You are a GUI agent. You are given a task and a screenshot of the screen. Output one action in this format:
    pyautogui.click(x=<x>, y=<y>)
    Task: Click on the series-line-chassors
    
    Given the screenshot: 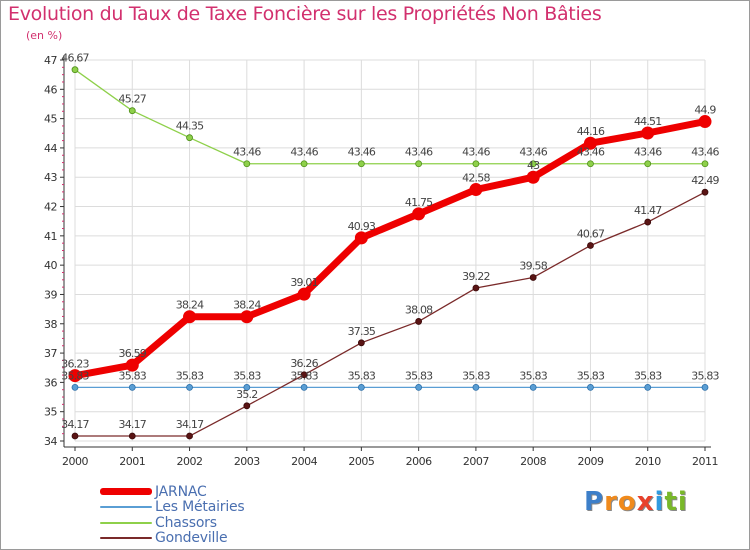 What is the action you would take?
    pyautogui.click(x=390, y=117)
    